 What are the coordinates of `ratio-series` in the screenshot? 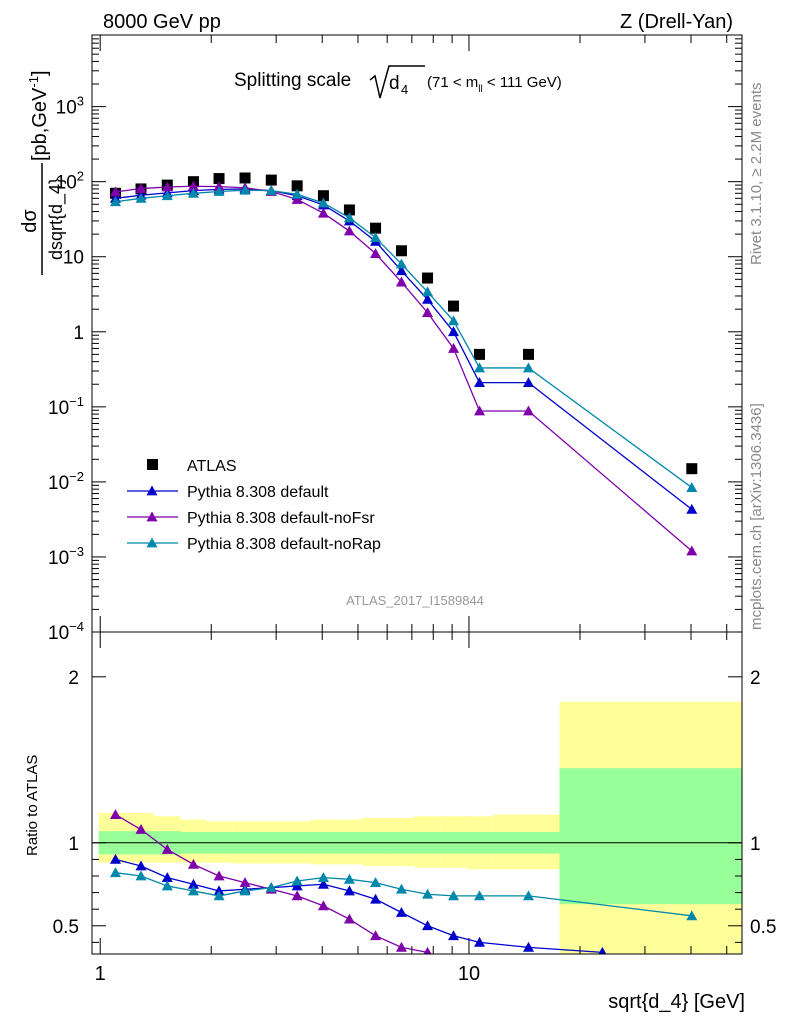 It's located at (403, 881).